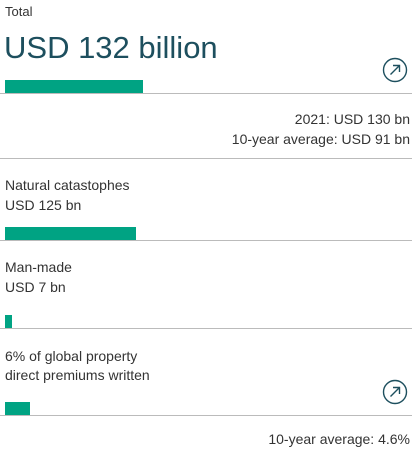  What do you see at coordinates (320, 139) in the screenshot?
I see `comparison: 10-year average: USD 91 bn` at bounding box center [320, 139].